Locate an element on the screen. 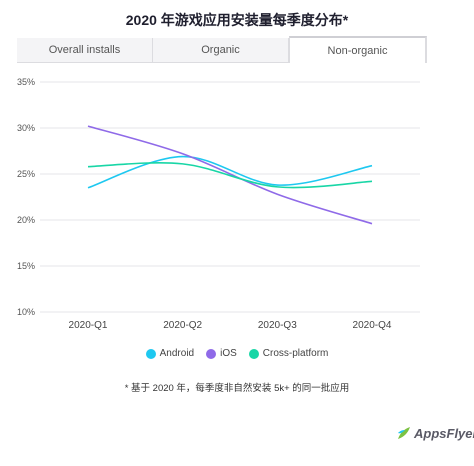  tab-non-organic: Non-organic is located at coordinates (358, 49).